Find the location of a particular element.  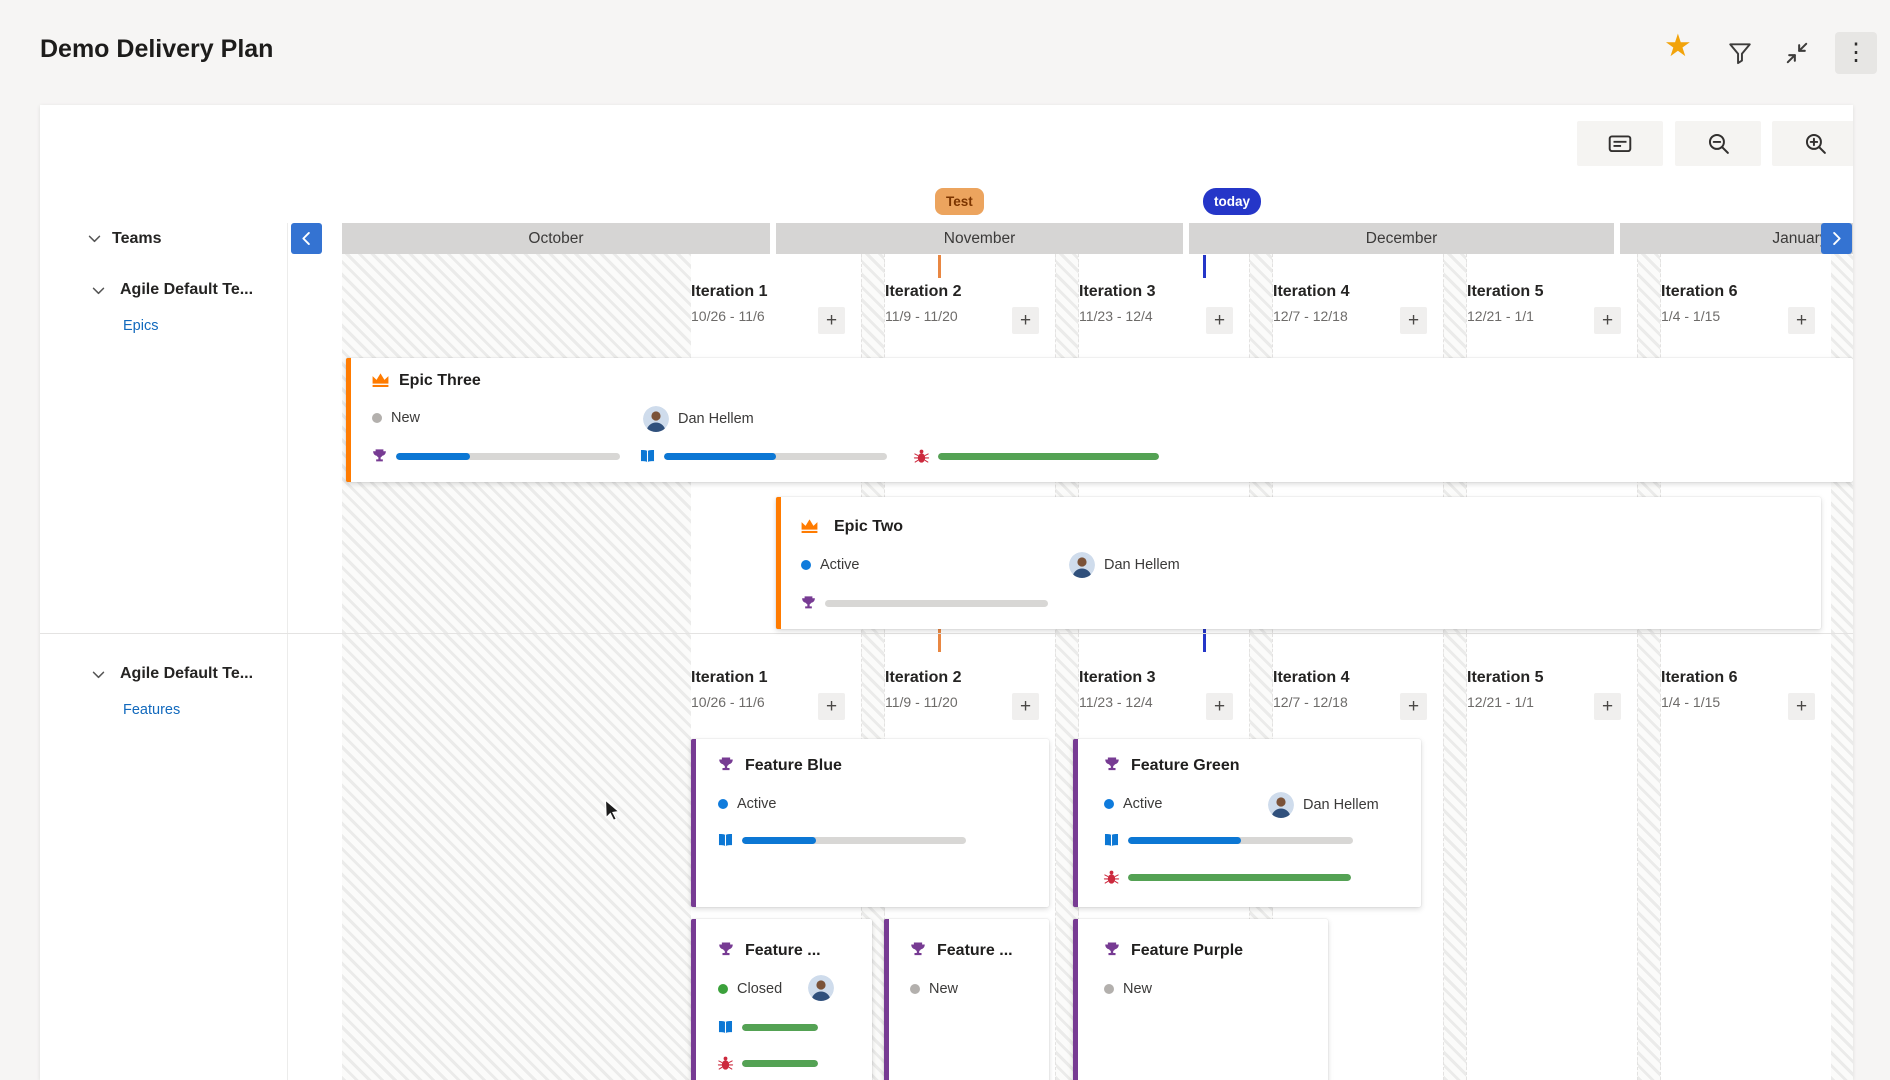

backlog-link-features: Features is located at coordinates (152, 710).